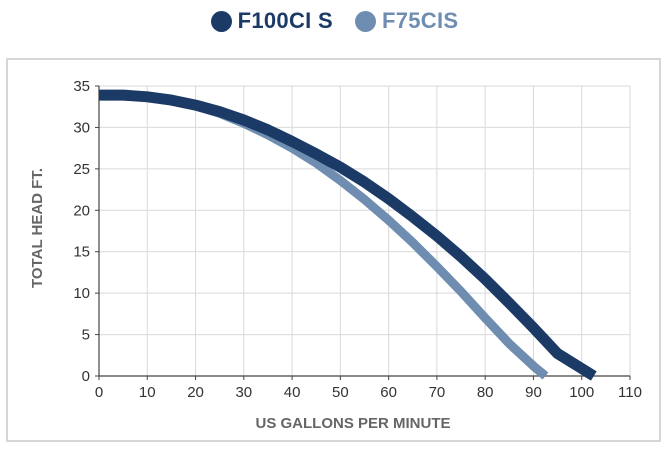 The image size is (669, 449). What do you see at coordinates (388, 392) in the screenshot?
I see `x-tick-label: 60` at bounding box center [388, 392].